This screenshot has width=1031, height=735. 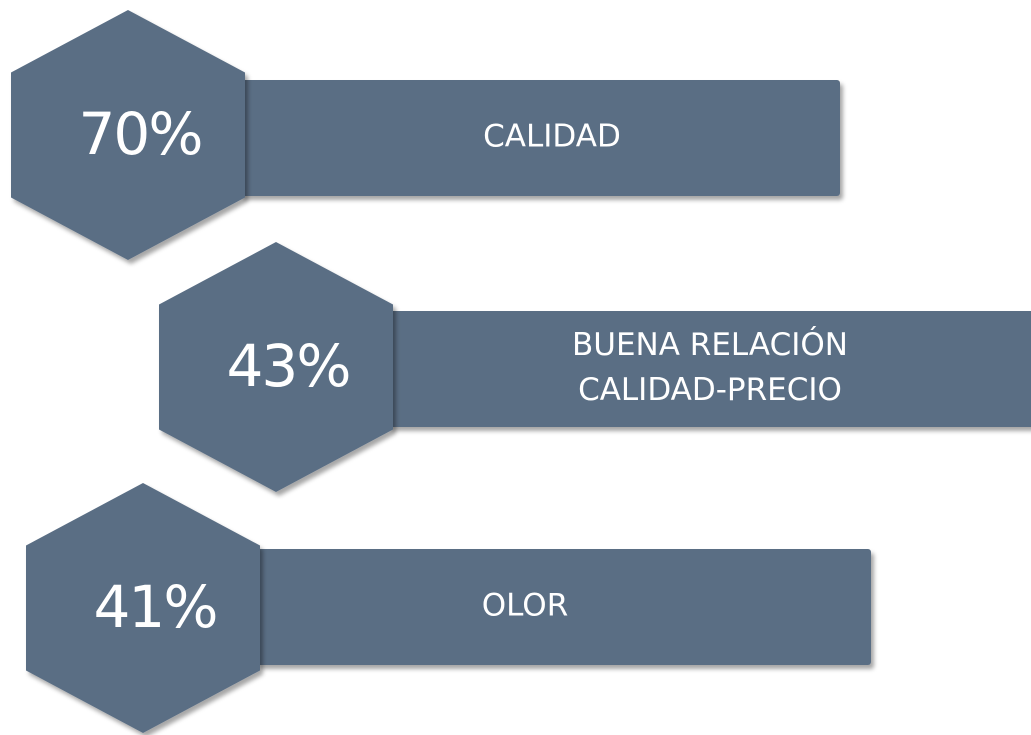 I want to click on label: CALIDAD-PRECIO, so click(x=710, y=390).